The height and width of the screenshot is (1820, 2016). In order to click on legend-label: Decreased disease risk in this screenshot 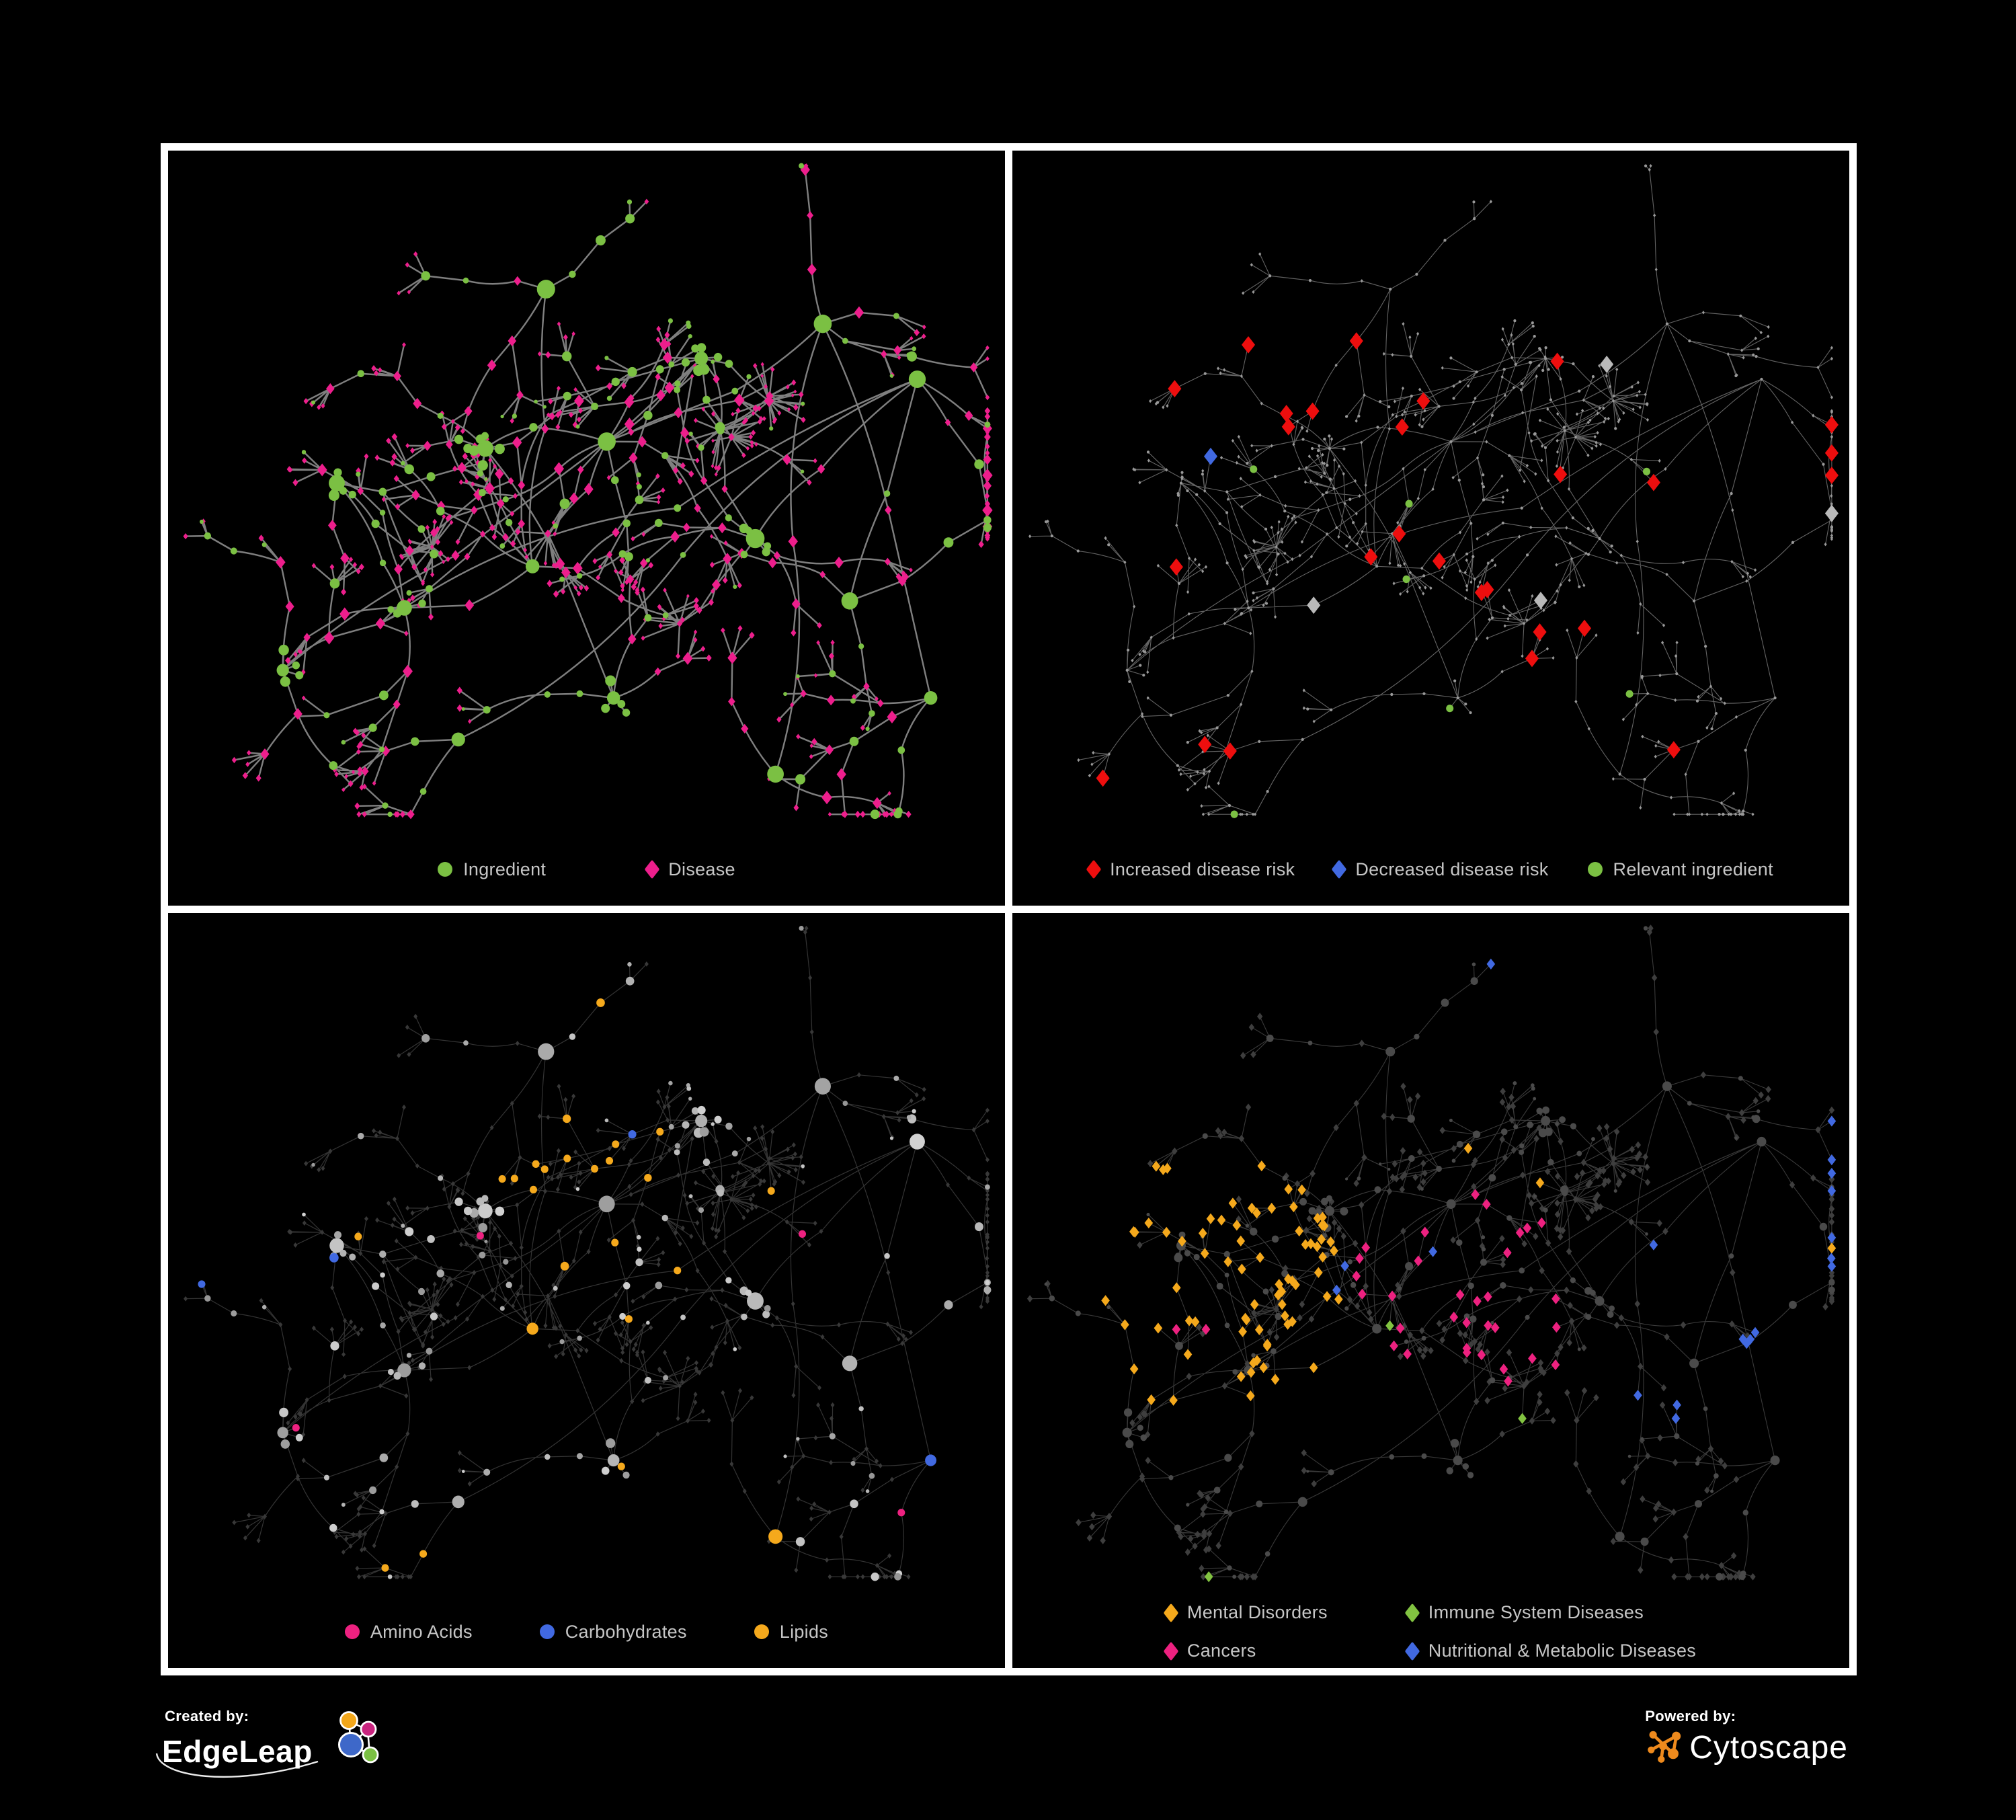, I will do `click(1452, 869)`.